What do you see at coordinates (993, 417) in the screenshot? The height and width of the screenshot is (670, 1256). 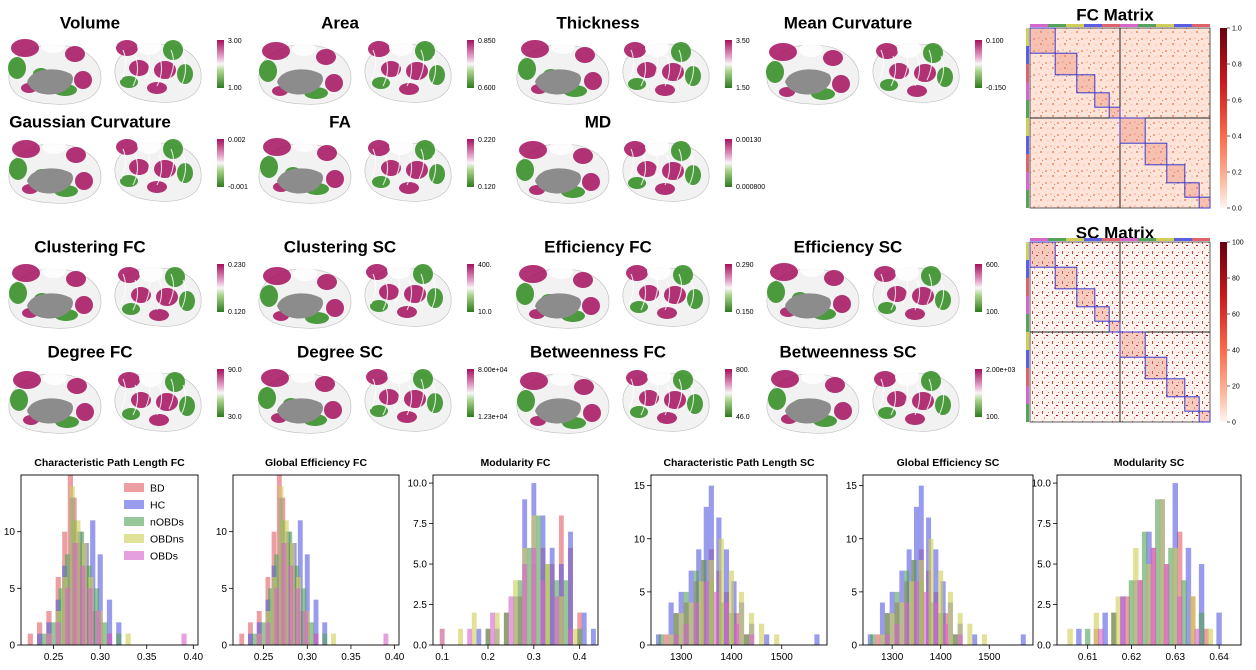 I see `colorbar-min-label: 100.` at bounding box center [993, 417].